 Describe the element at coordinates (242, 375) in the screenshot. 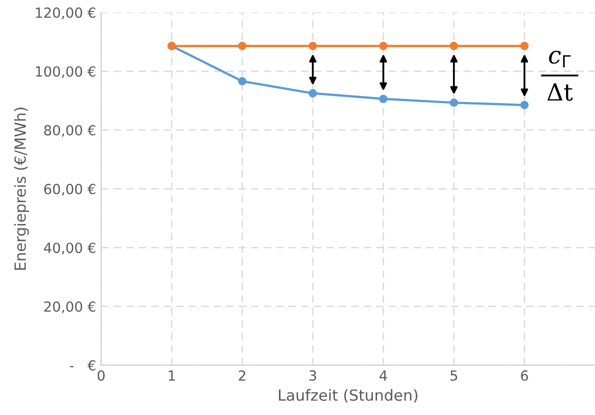

I see `x-tick-label: 2` at that location.